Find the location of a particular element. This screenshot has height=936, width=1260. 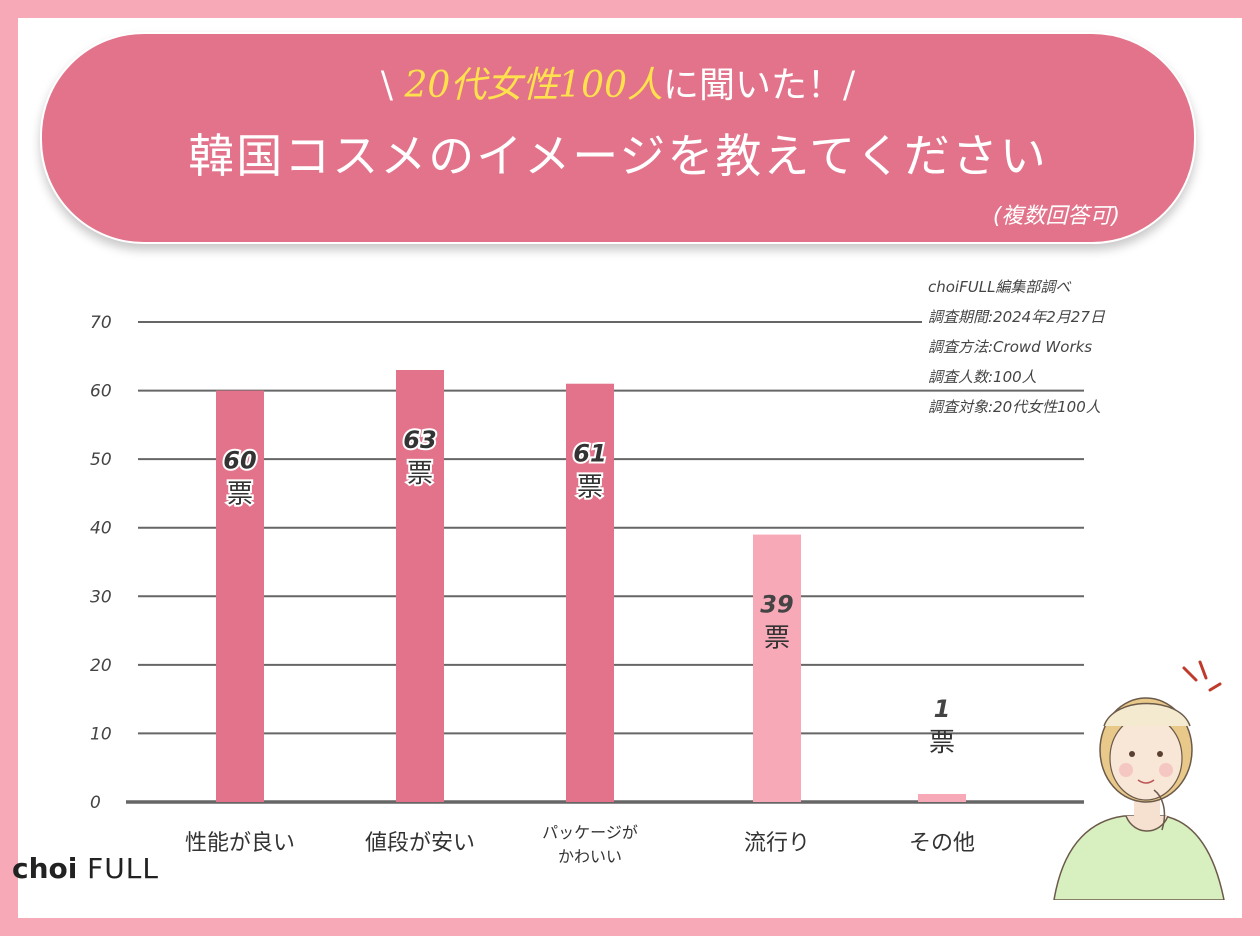

banner-subtitle: \ 20代女性100人に聞いた！/ is located at coordinates (618, 82).